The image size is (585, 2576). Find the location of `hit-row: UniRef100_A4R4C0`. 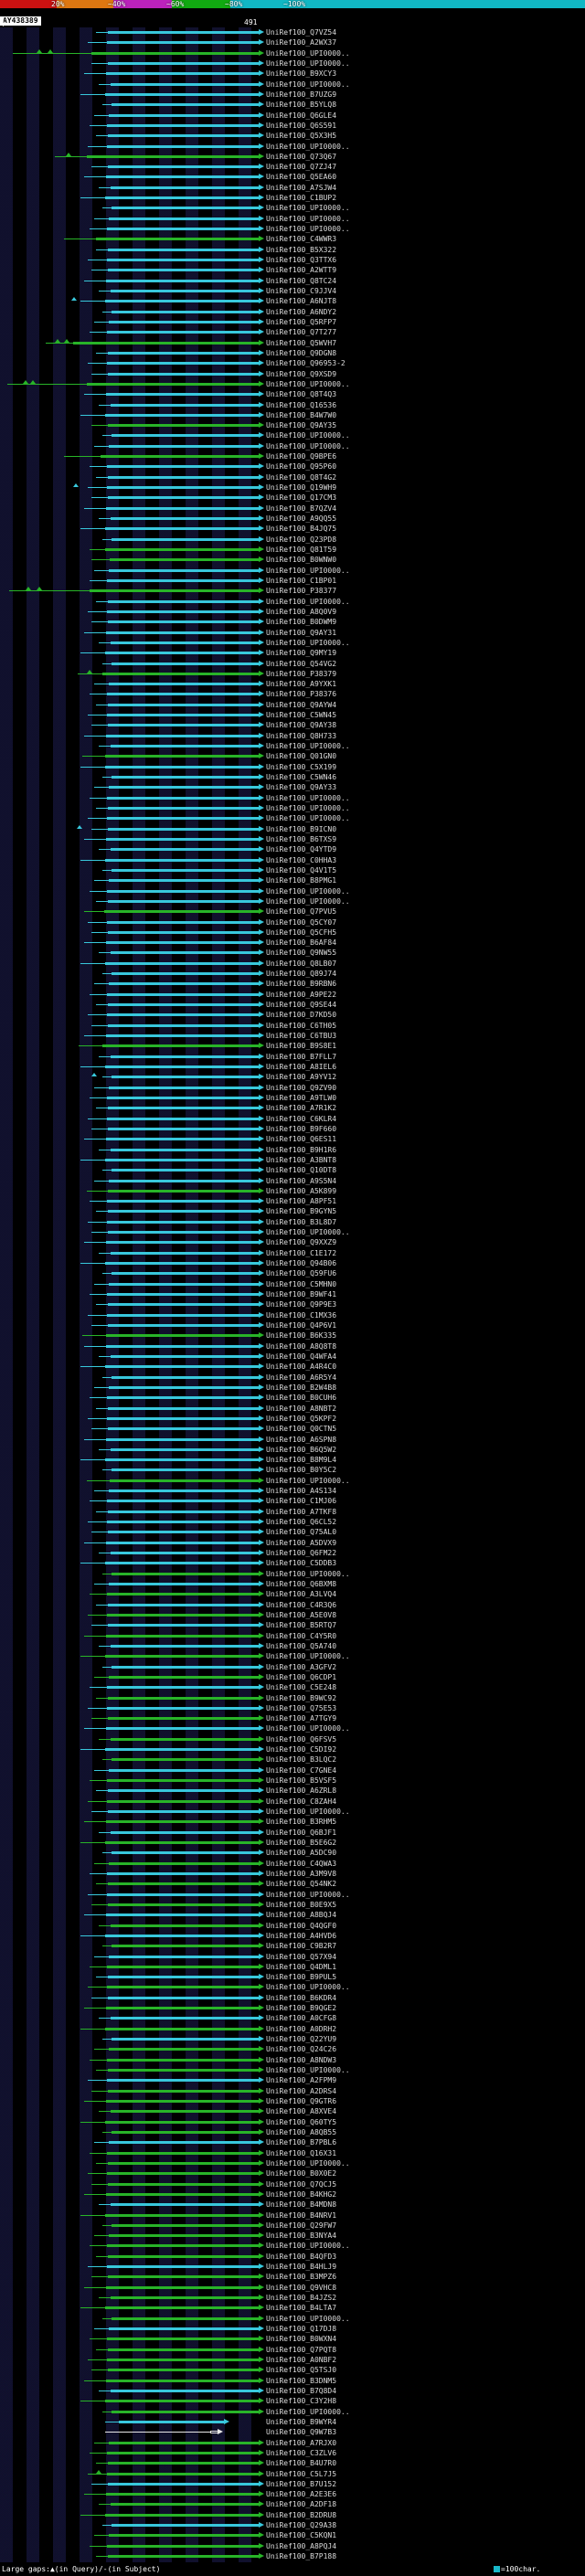

hit-row: UniRef100_A4R4C0 is located at coordinates (293, 1367).